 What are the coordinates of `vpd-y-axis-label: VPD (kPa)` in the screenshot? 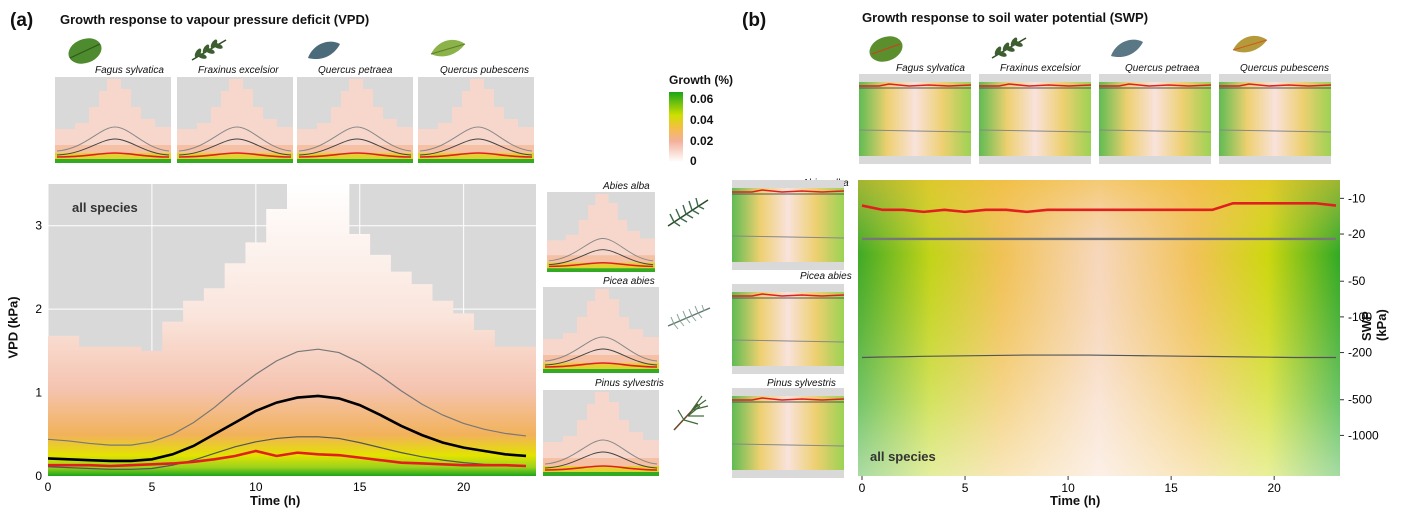 It's located at (13, 327).